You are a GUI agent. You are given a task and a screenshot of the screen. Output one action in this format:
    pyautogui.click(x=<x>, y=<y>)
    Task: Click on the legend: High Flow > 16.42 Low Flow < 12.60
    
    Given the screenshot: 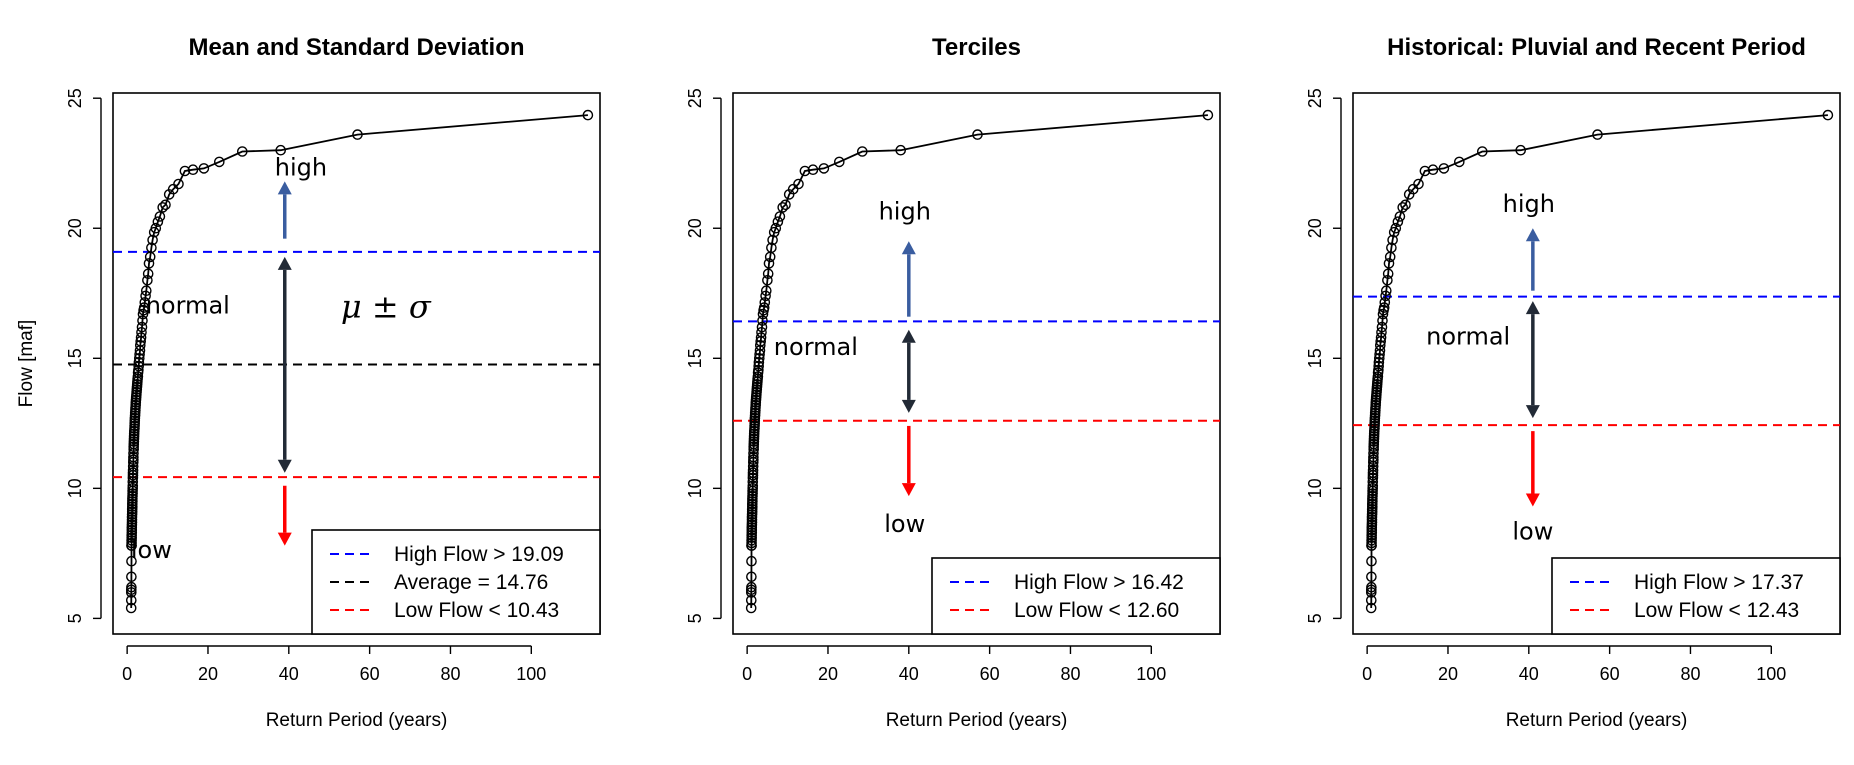 What is the action you would take?
    pyautogui.click(x=1076, y=596)
    